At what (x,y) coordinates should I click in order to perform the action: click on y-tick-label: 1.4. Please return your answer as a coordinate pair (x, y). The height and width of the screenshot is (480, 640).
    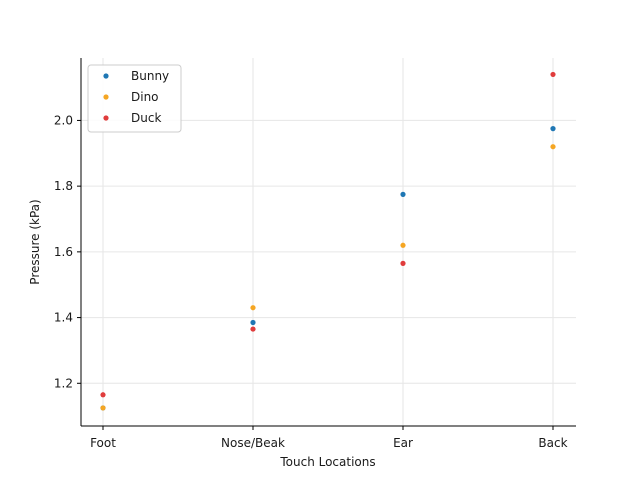
    Looking at the image, I should click on (63, 318).